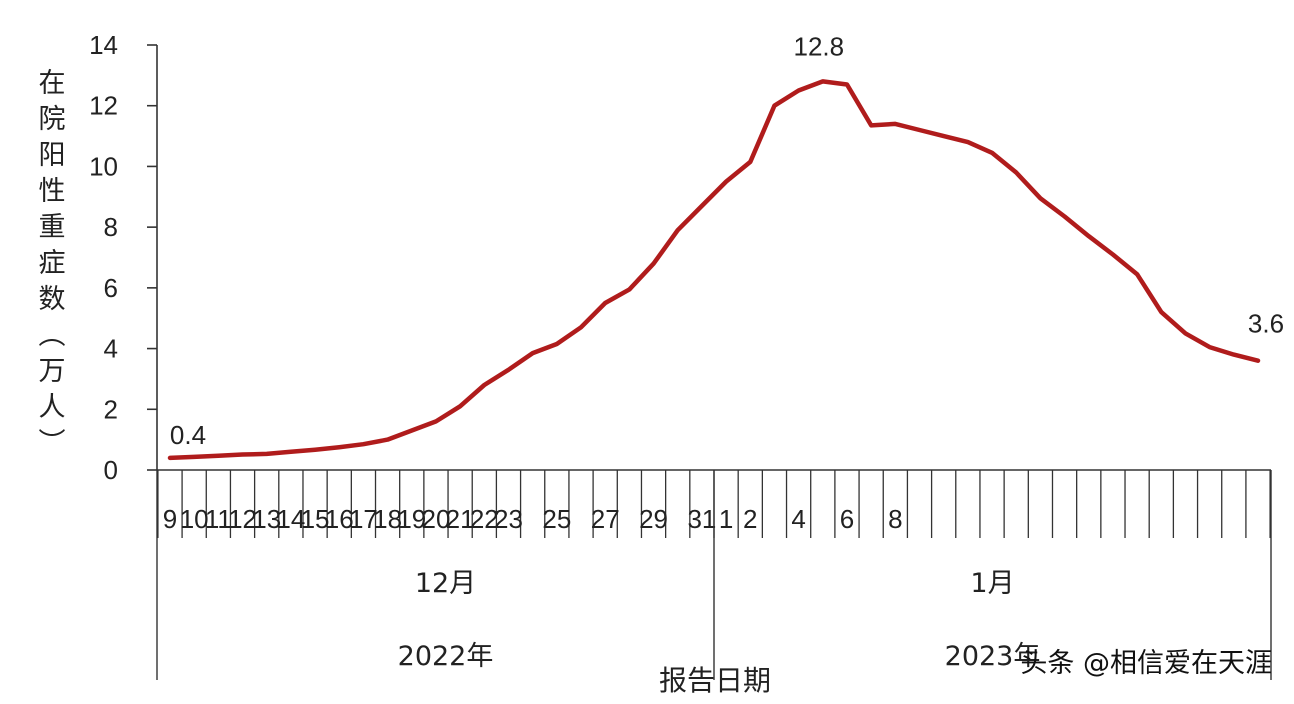 The image size is (1294, 704). Describe the element at coordinates (363, 519) in the screenshot. I see `x-tick-label: 17` at that location.